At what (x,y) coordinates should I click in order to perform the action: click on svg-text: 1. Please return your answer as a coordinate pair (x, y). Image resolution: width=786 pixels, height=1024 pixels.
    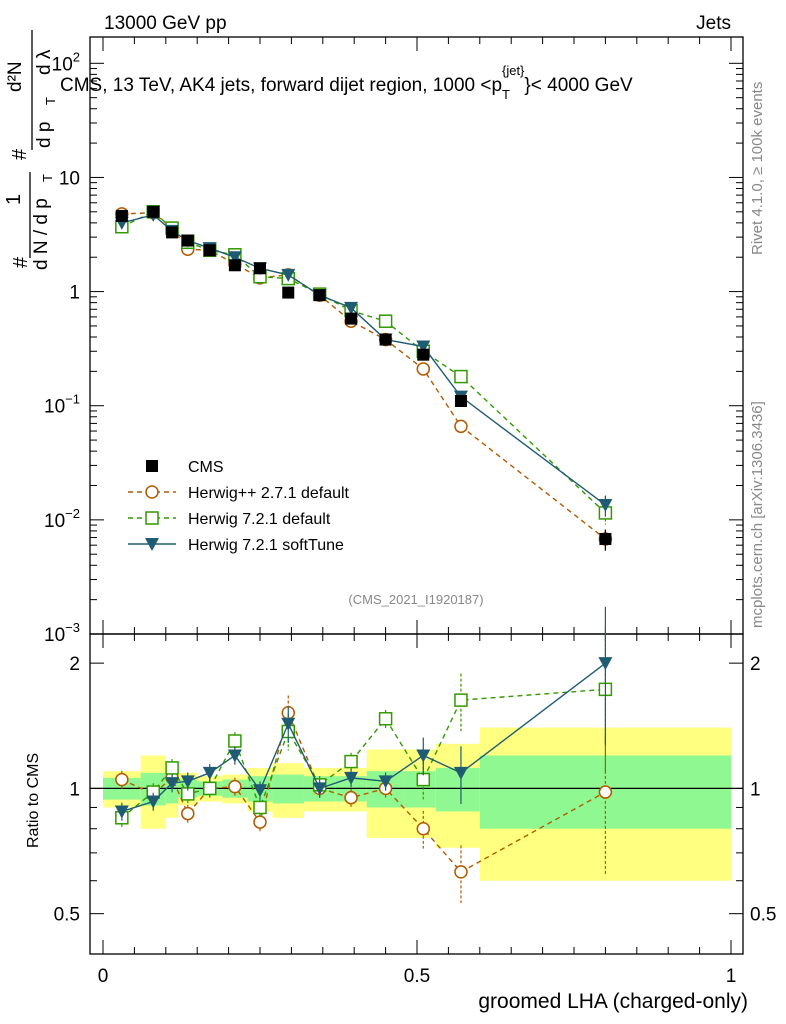
    Looking at the image, I should click on (14, 199).